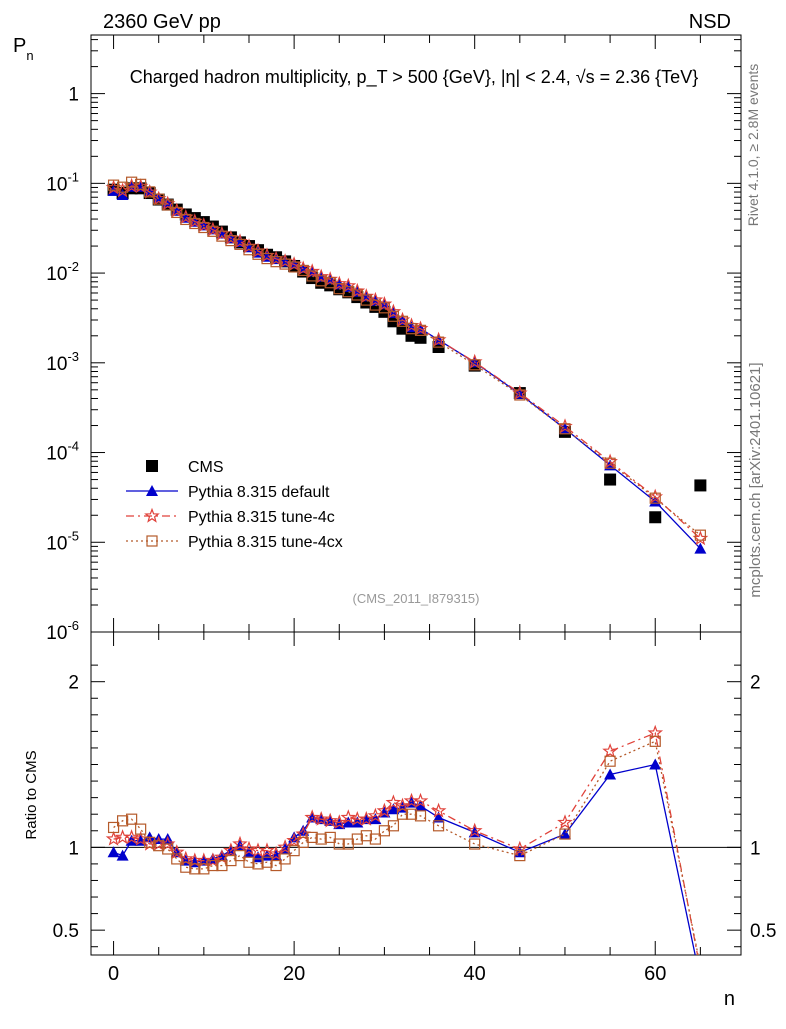 This screenshot has height=1029, width=786. I want to click on mcplots-label: mcplots.cern.ch [arXiv:2401.10621], so click(755, 479).